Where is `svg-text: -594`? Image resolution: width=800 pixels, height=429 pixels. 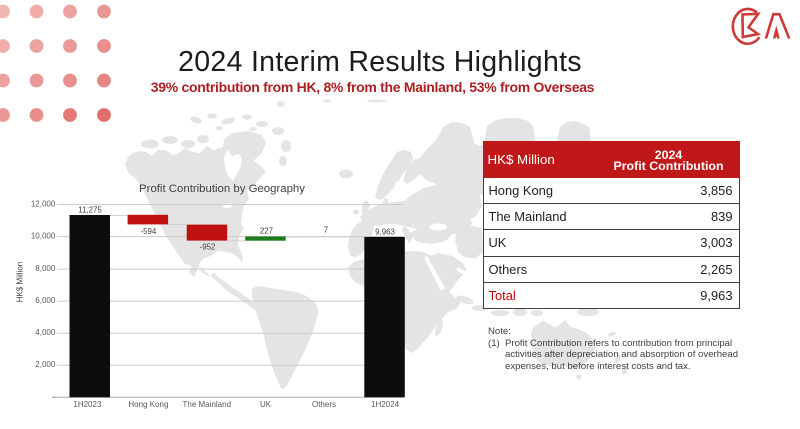
svg-text: -594 is located at coordinates (149, 231).